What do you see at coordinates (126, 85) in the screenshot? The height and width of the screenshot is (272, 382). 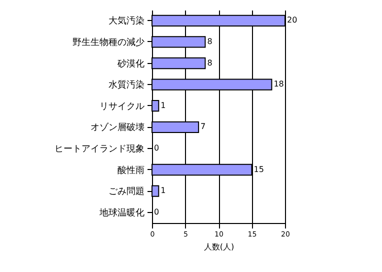 I see `y-tick-label: 水質汚染` at bounding box center [126, 85].